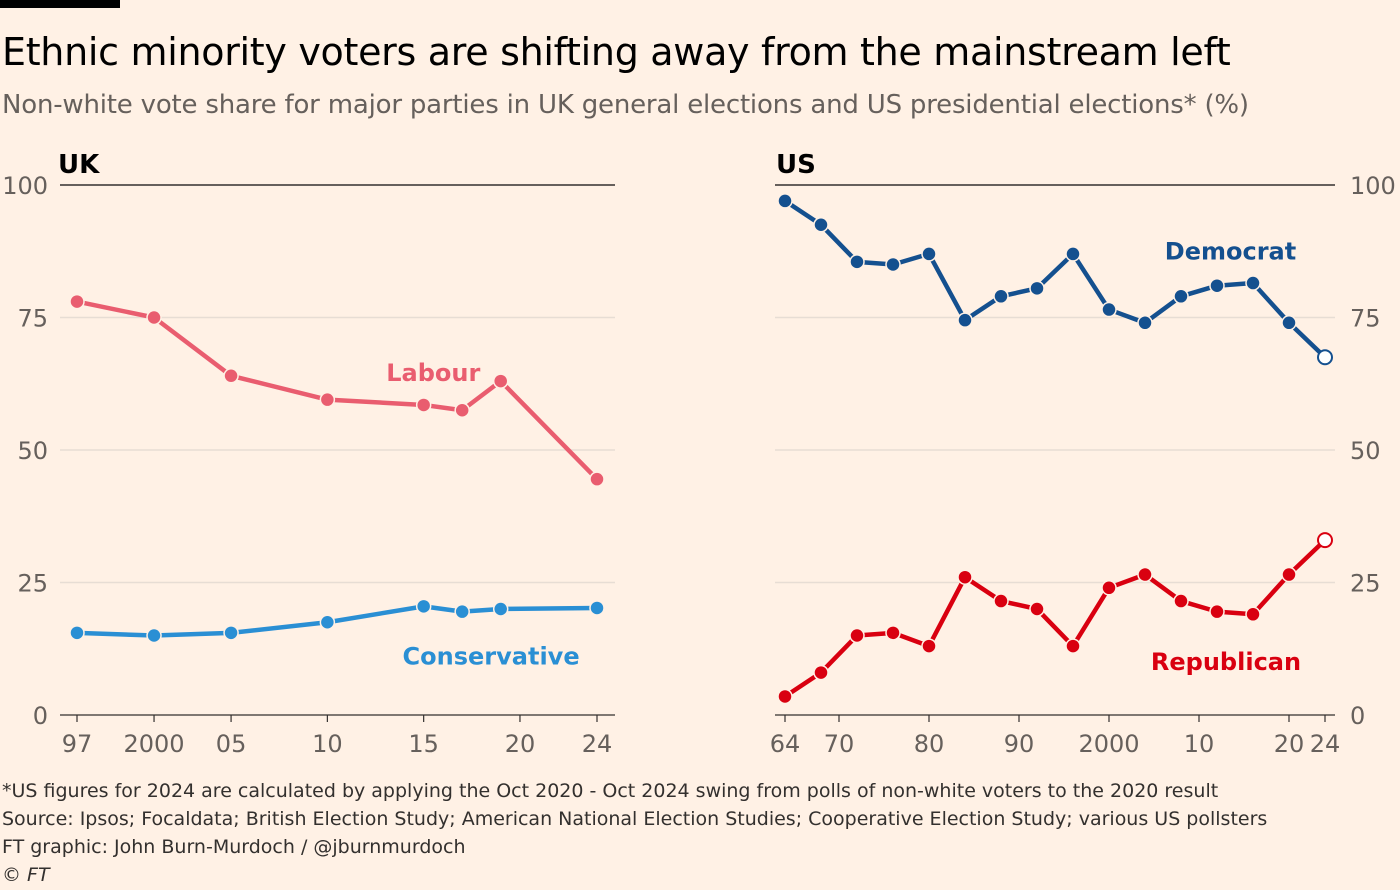 This screenshot has width=1400, height=890. What do you see at coordinates (25, 186) in the screenshot?
I see `uk-y-tick-label: 100` at bounding box center [25, 186].